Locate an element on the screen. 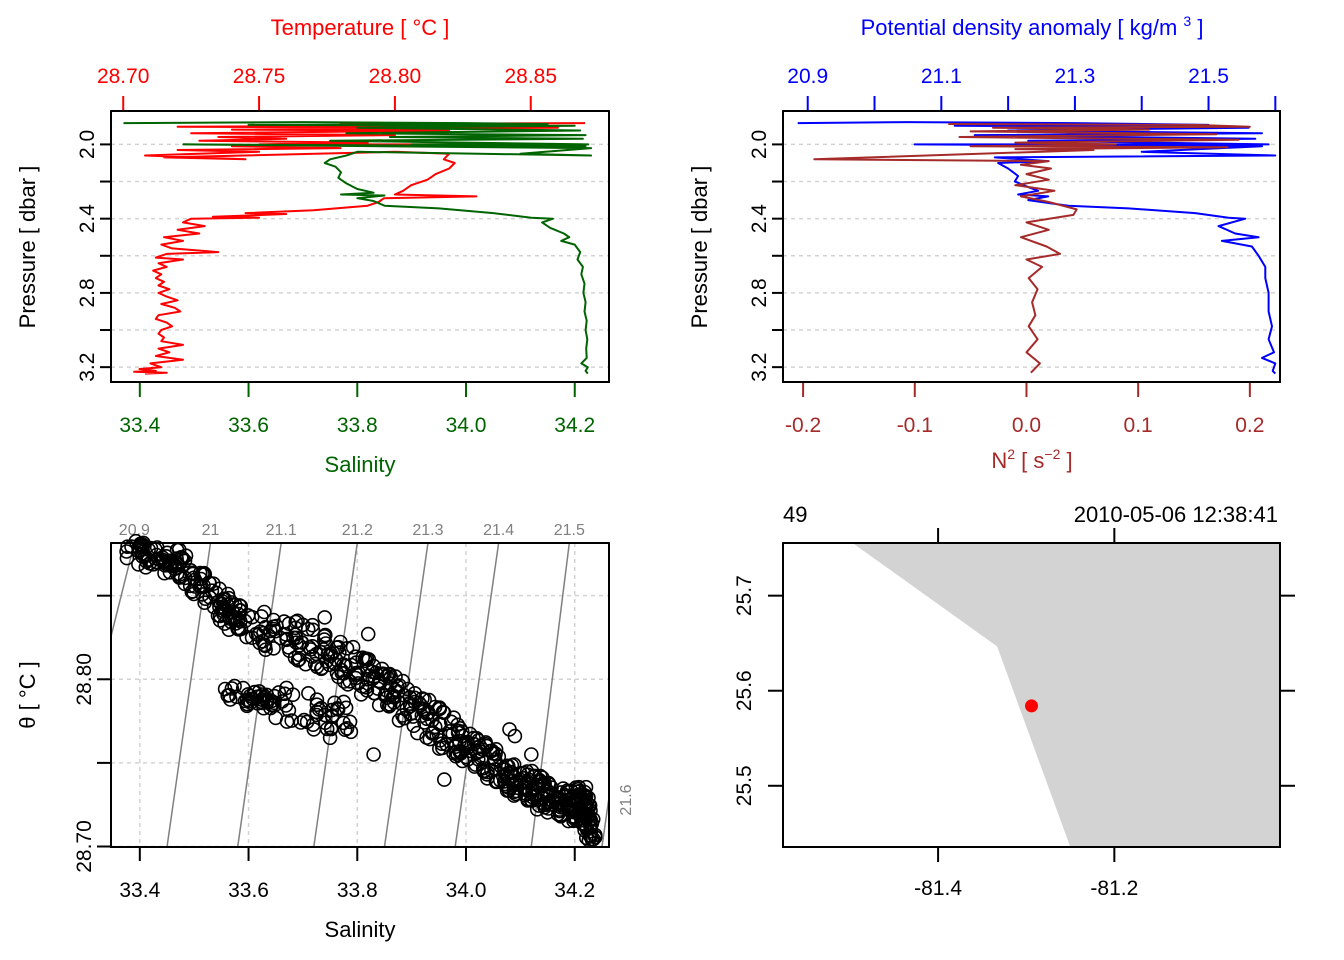 This screenshot has height=960, width=1344. isopycnal-label: 21.3 is located at coordinates (427, 530).